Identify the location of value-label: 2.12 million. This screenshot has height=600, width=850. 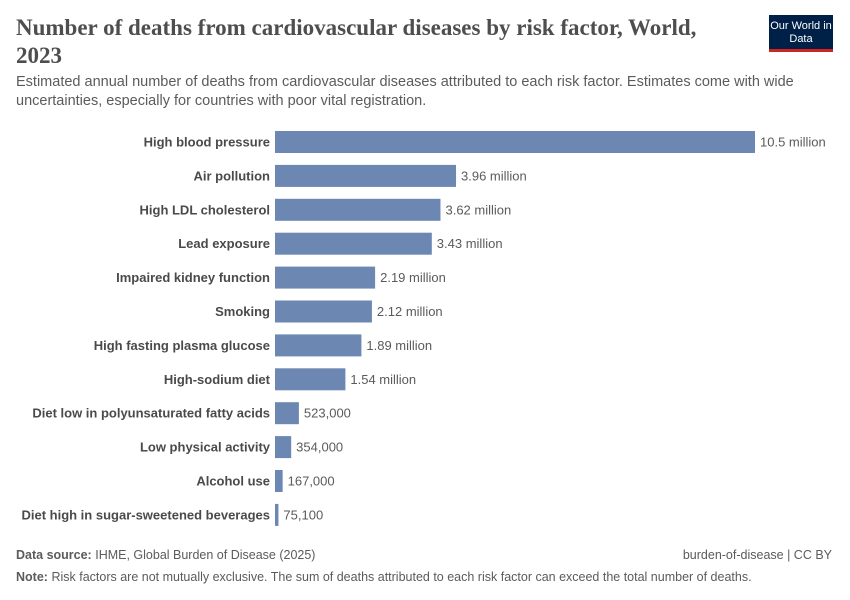
(410, 311).